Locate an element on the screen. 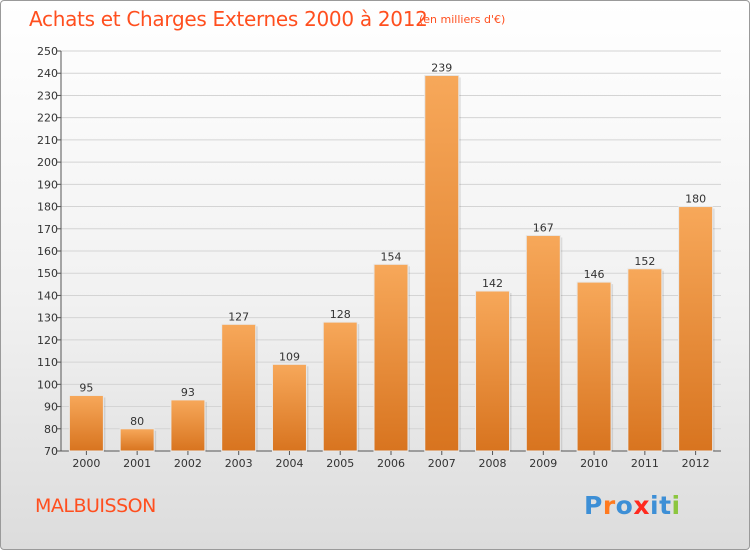 The height and width of the screenshot is (551, 750). y-tick-label: 120 is located at coordinates (47, 340).